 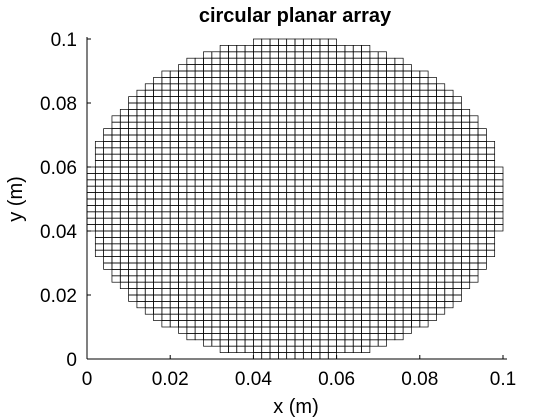 What do you see at coordinates (296, 407) in the screenshot?
I see `x-axis-label: x (m)` at bounding box center [296, 407].